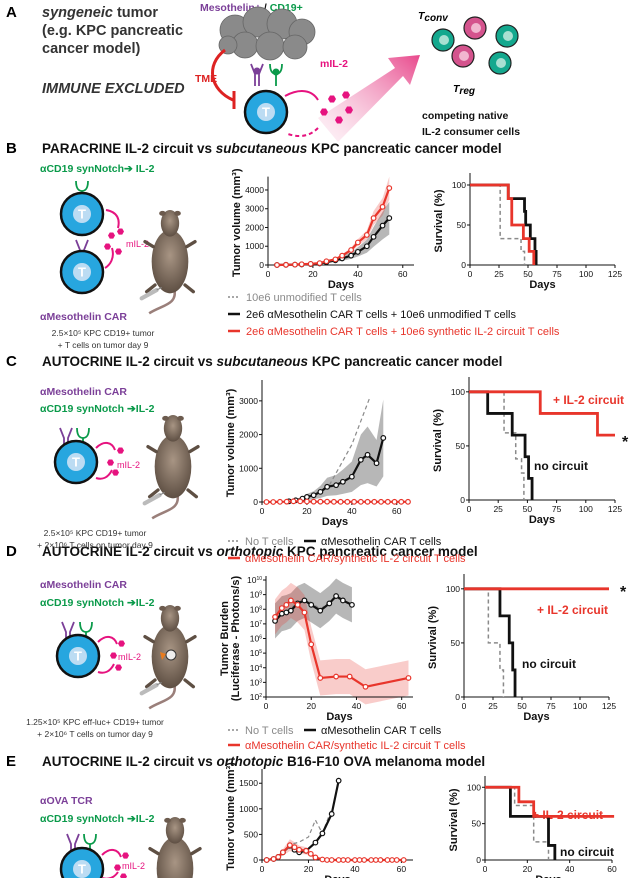  I want to click on y-tick-label: 10⁸, so click(256, 609).